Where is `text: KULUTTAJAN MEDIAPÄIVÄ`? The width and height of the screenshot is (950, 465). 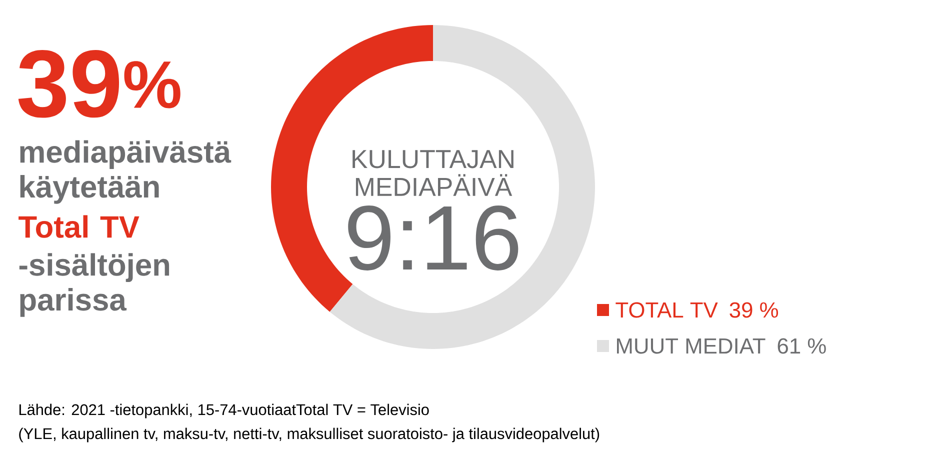 text: KULUTTAJAN MEDIAPÄIVÄ is located at coordinates (433, 173).